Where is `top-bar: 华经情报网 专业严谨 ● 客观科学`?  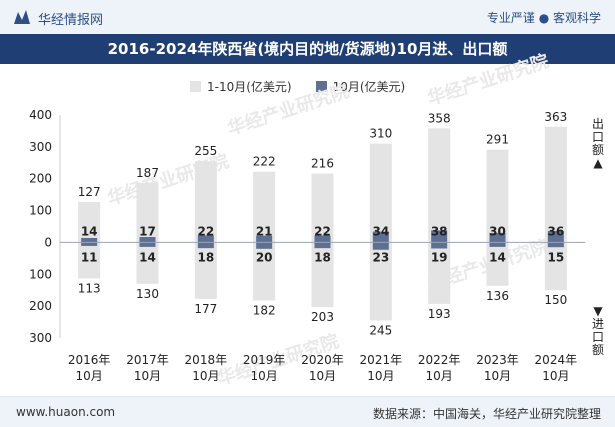 top-bar: 华经情报网 专业严谨 ● 客观科学 is located at coordinates (307, 17).